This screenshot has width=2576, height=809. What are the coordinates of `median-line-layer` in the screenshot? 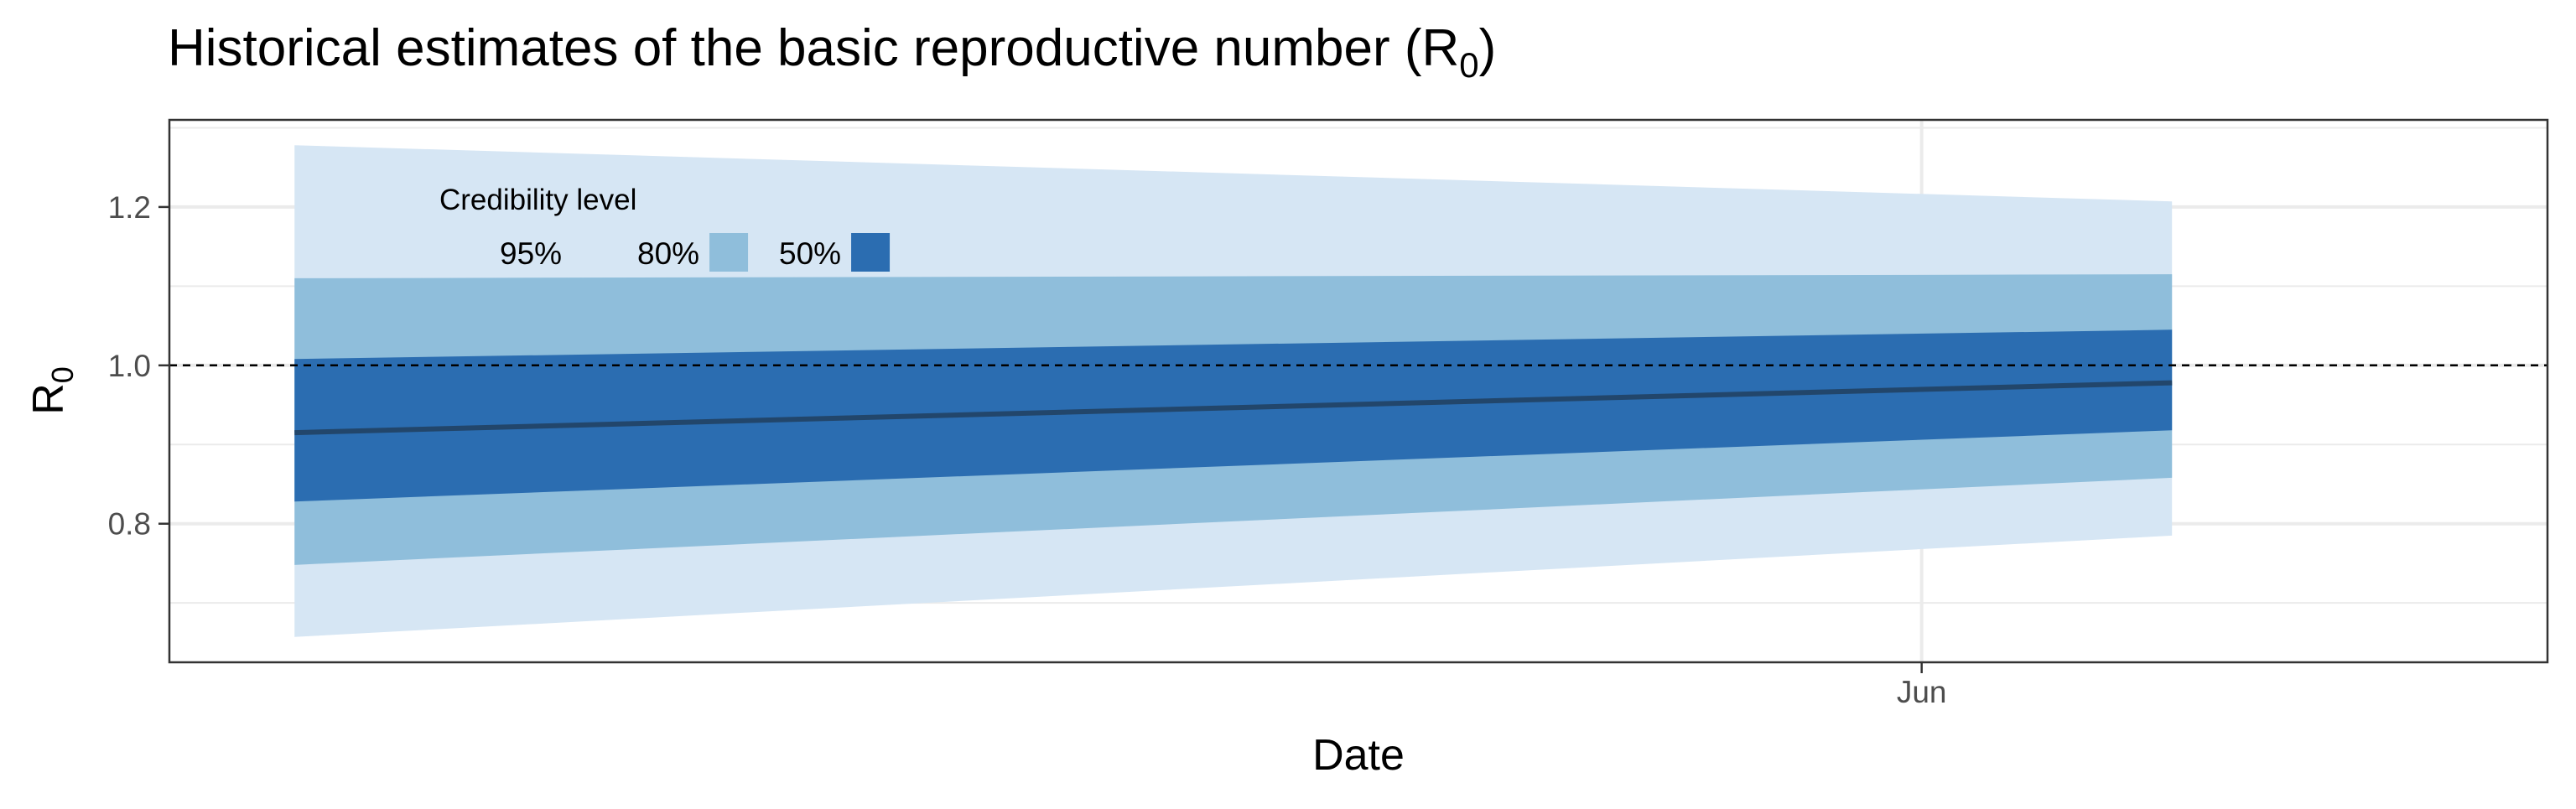 It's located at (1233, 408).